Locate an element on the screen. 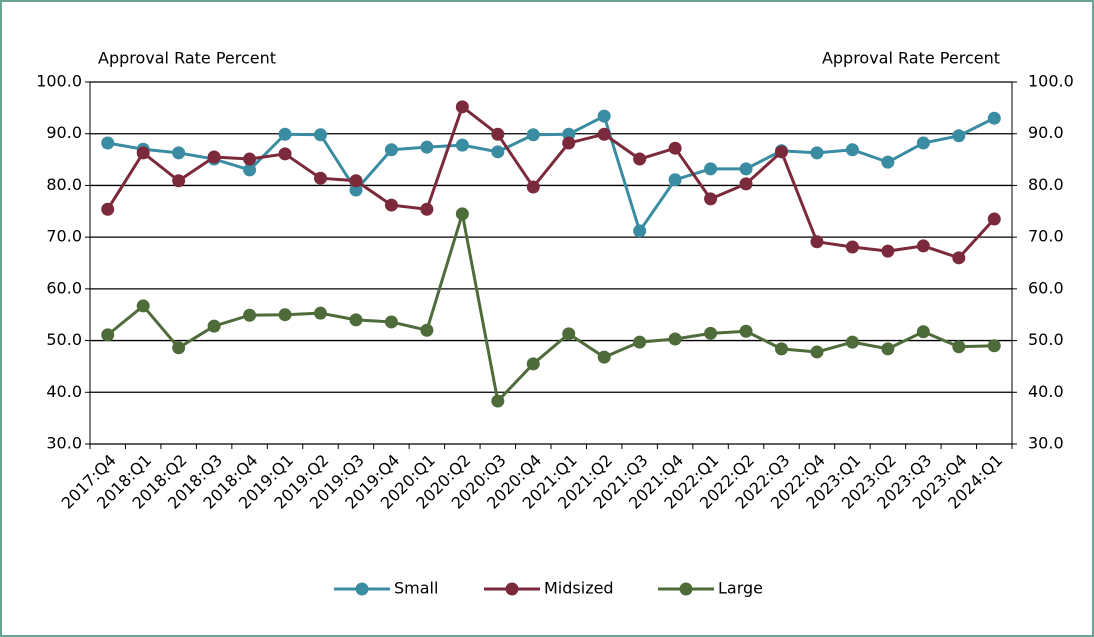 This screenshot has width=1094, height=637. legend-label: Large is located at coordinates (740, 588).